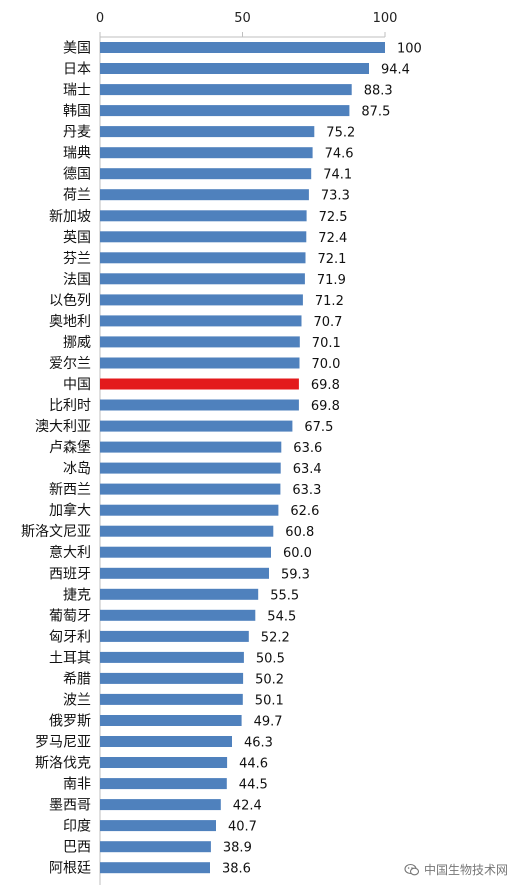 This screenshot has height=892, width=520. I want to click on value-label: 73.3, so click(335, 196).